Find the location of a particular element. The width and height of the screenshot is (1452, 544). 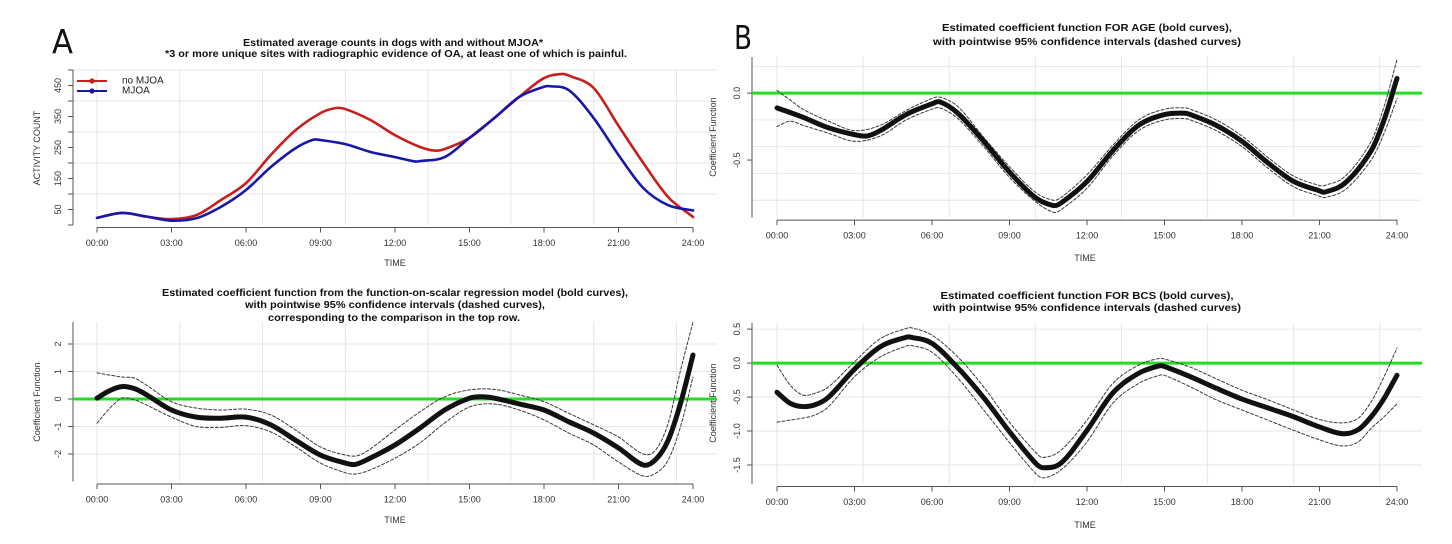

series-mjoa is located at coordinates (395, 153).